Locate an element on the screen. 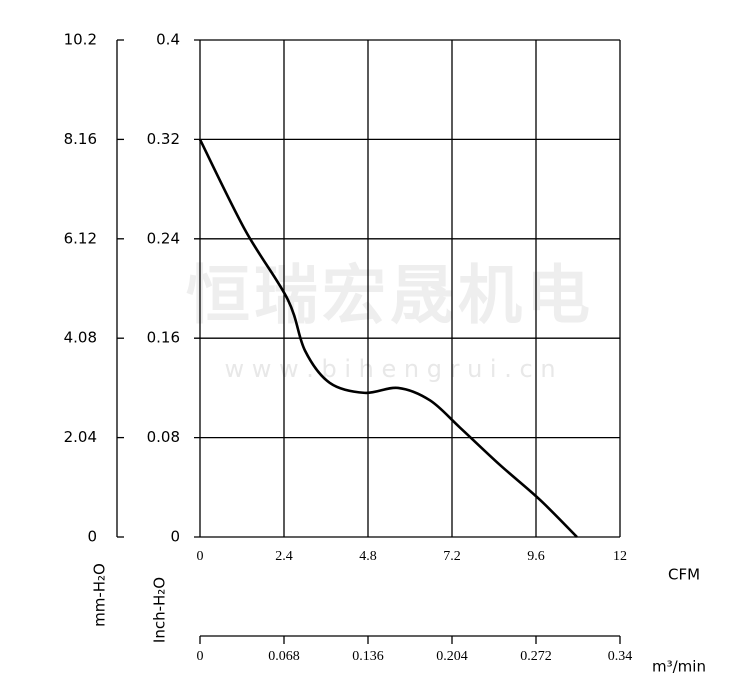  y-tick-label: 0.08 is located at coordinates (163, 437).